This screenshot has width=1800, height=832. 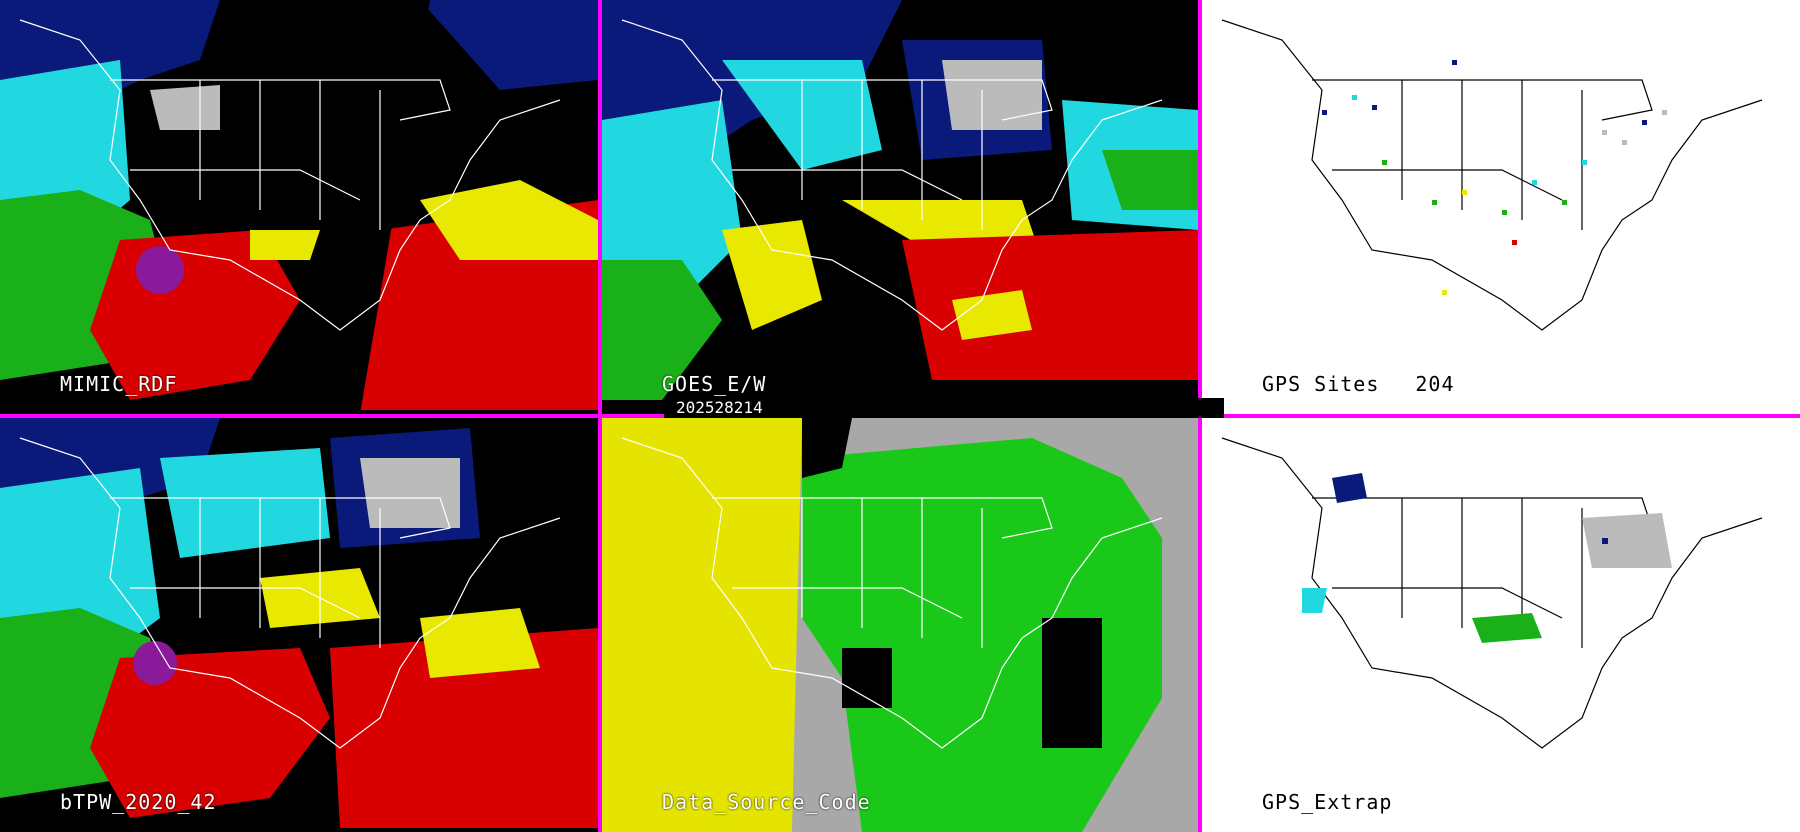 What do you see at coordinates (138, 802) in the screenshot?
I see `panel-label-btpw: bTPW_2020_42` at bounding box center [138, 802].